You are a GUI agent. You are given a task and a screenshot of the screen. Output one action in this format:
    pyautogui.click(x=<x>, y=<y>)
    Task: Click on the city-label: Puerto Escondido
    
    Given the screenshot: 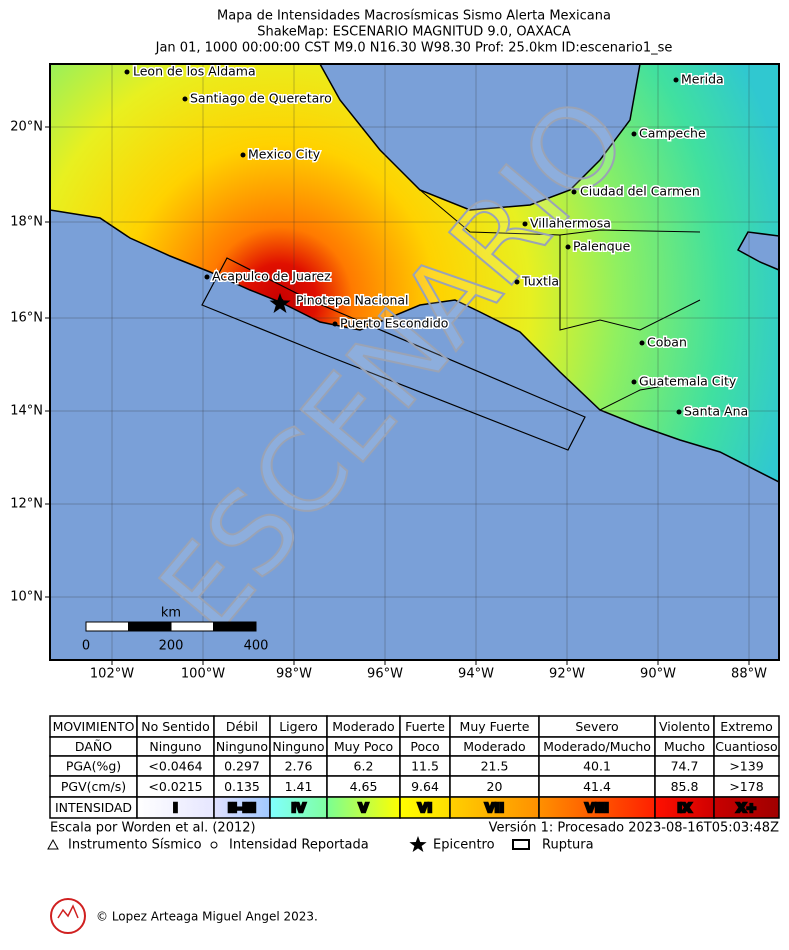 What is the action you would take?
    pyautogui.click(x=394, y=323)
    